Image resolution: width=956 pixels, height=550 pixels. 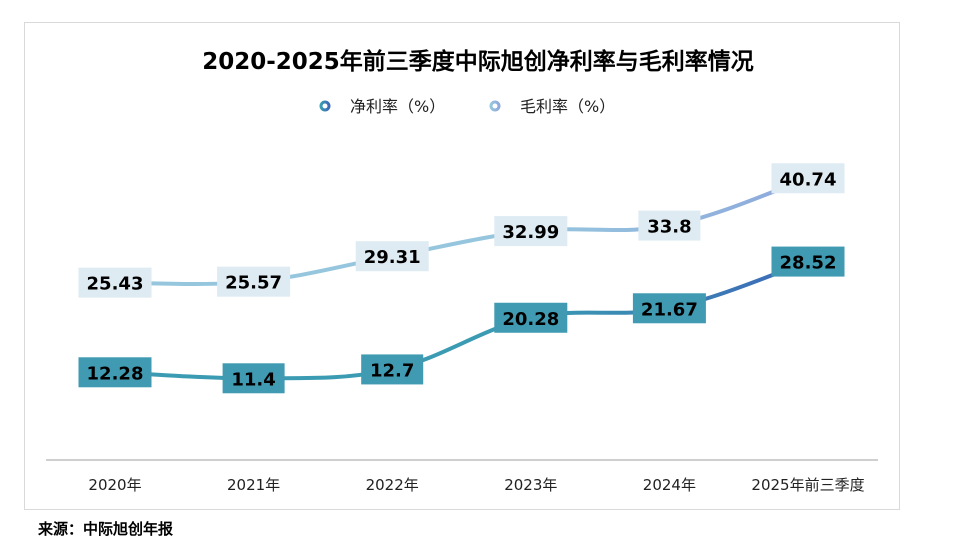 I want to click on data-label: 33.8, so click(x=669, y=227).